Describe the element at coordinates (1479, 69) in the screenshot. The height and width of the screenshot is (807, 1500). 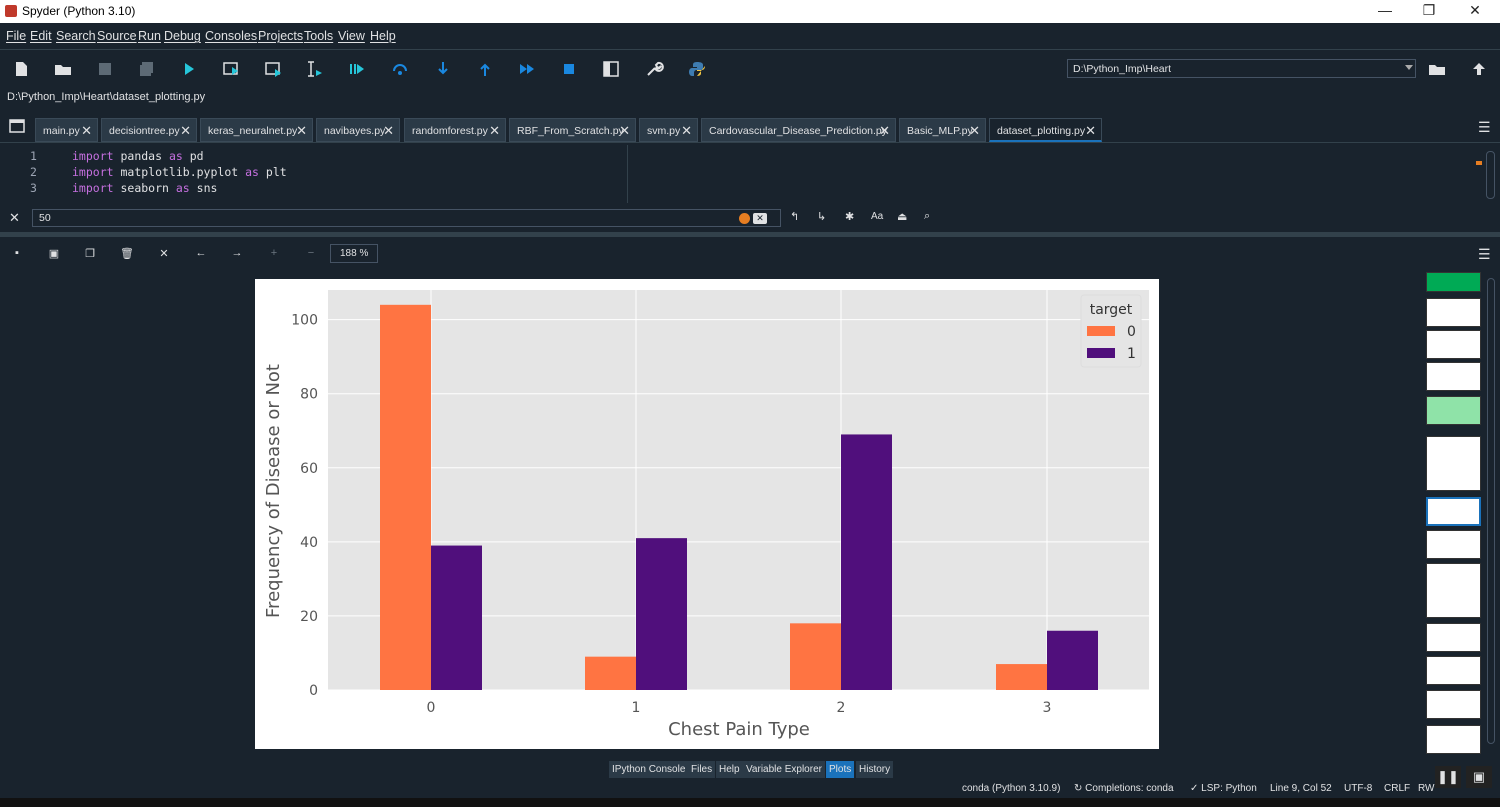
I see `parent-directory-icon` at that location.